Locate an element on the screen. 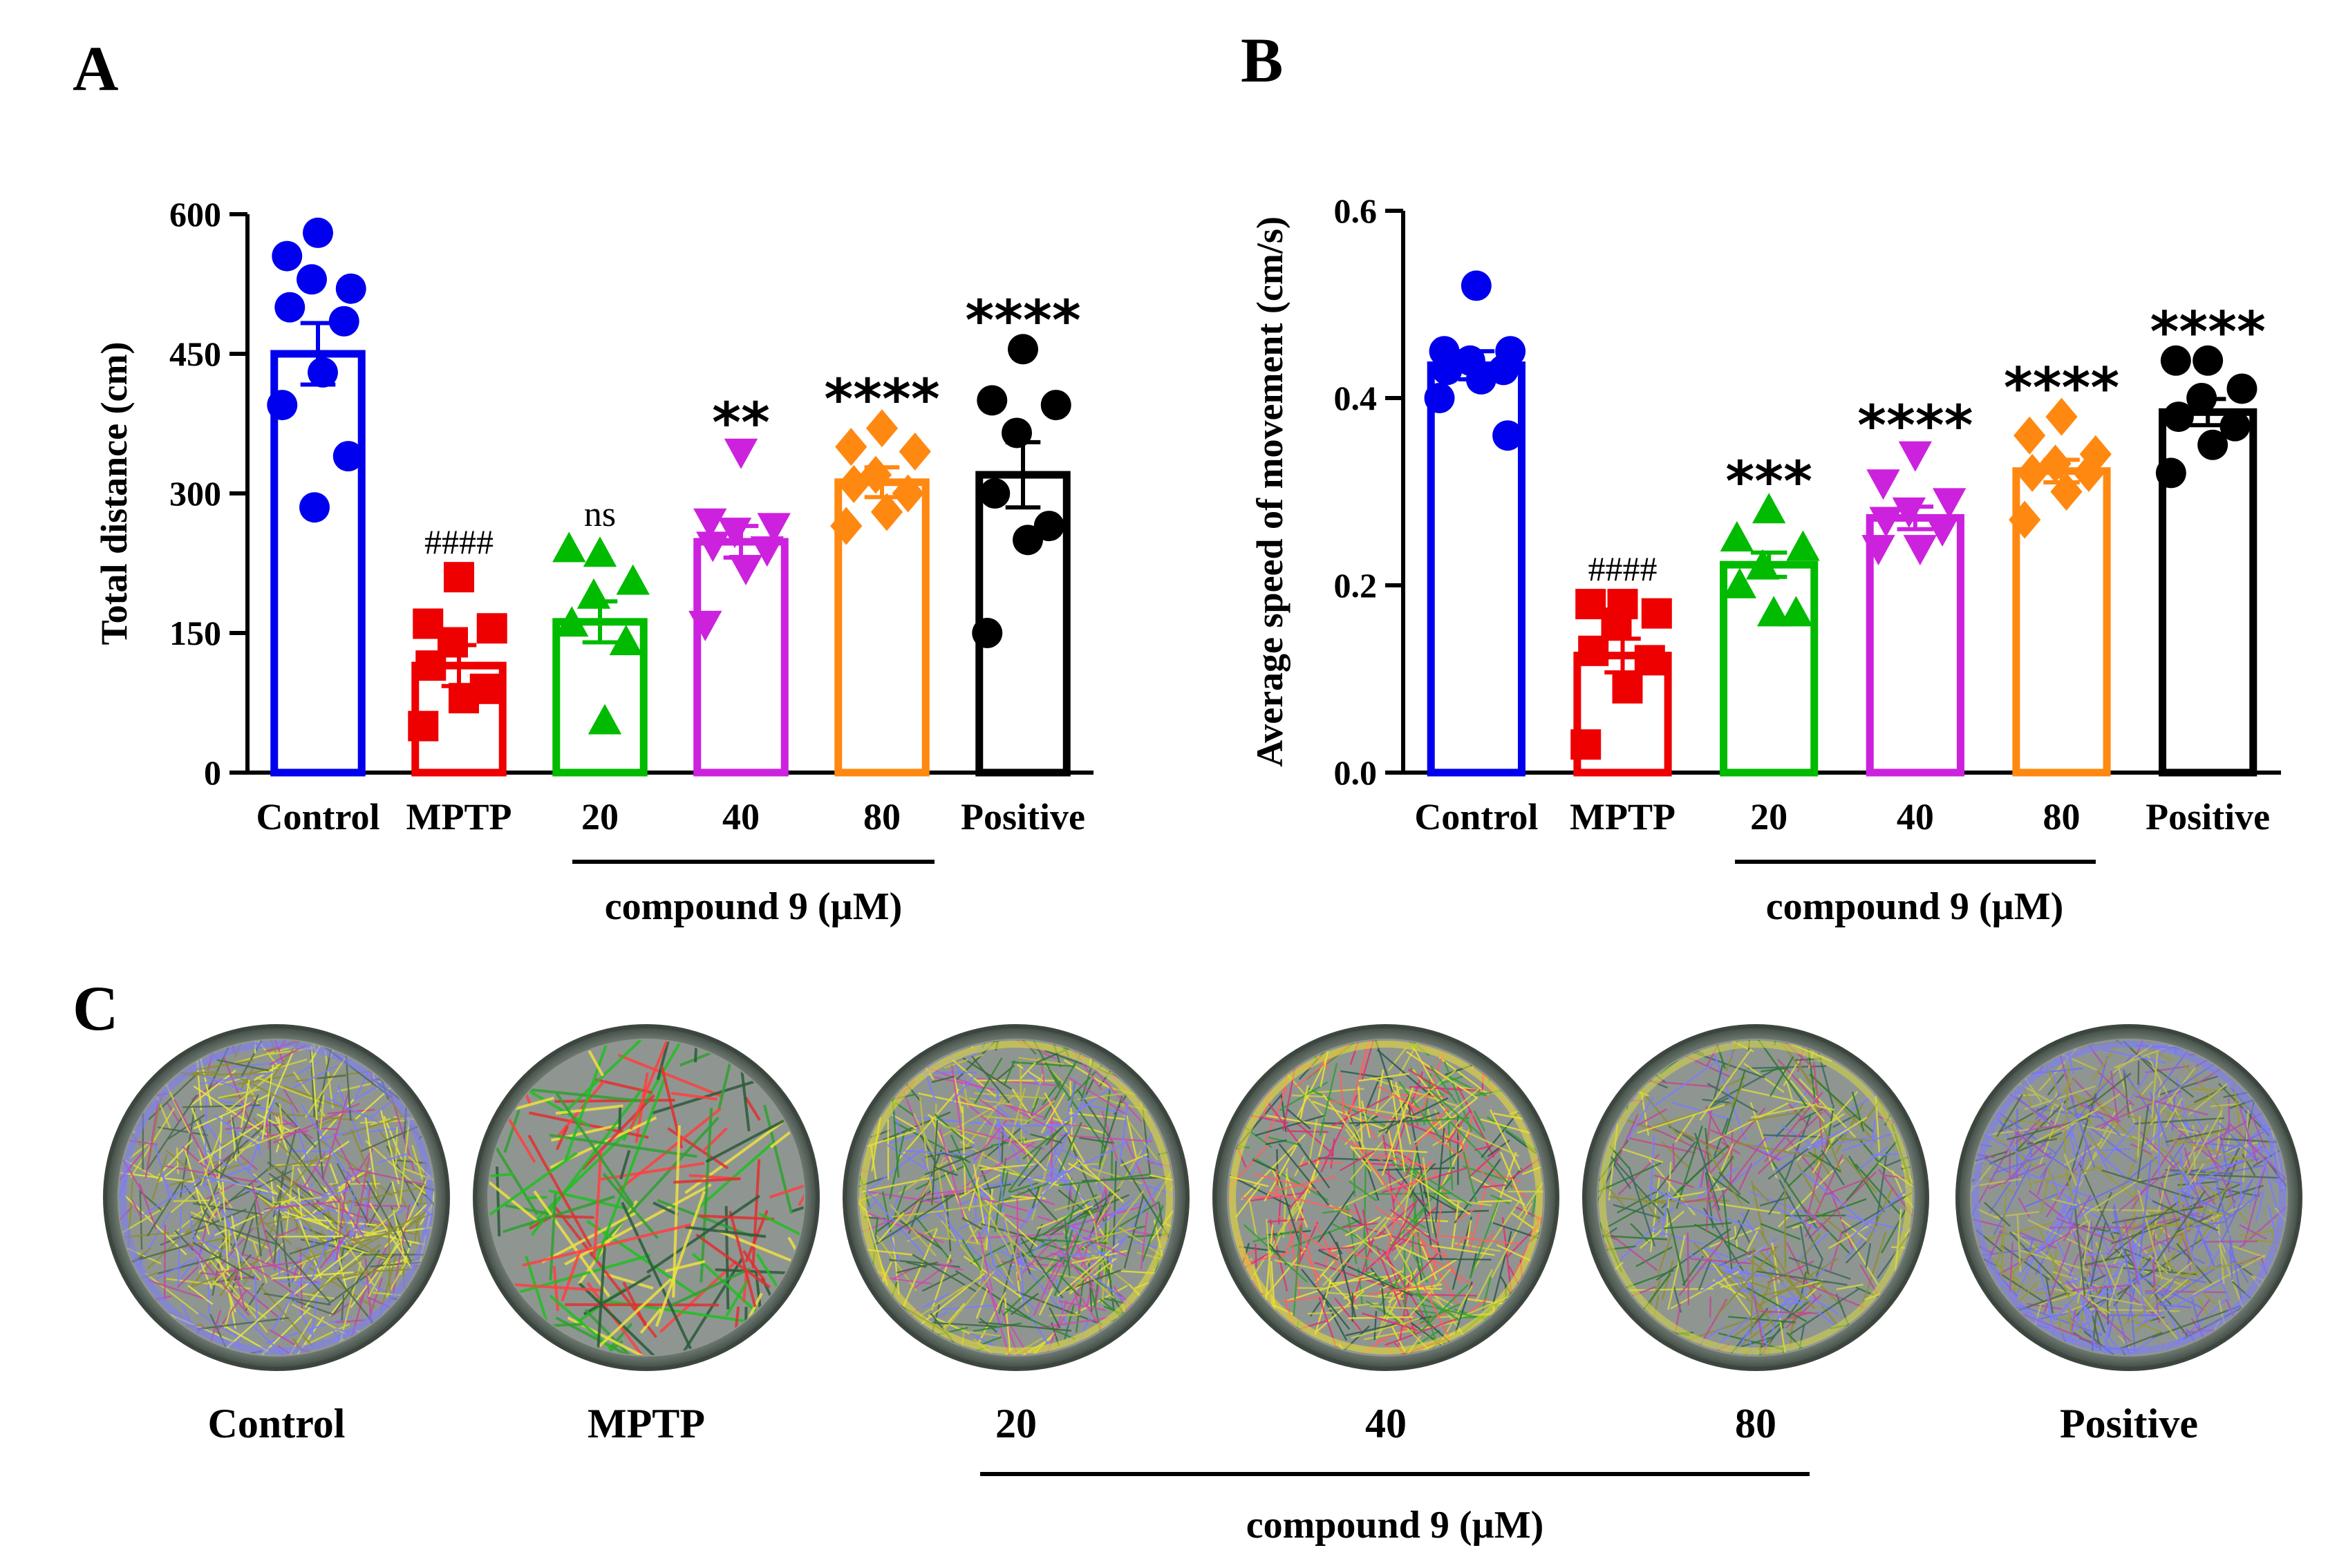 The width and height of the screenshot is (2328, 1568). chart-b-y-tick-label: 0.4 is located at coordinates (1356, 398).